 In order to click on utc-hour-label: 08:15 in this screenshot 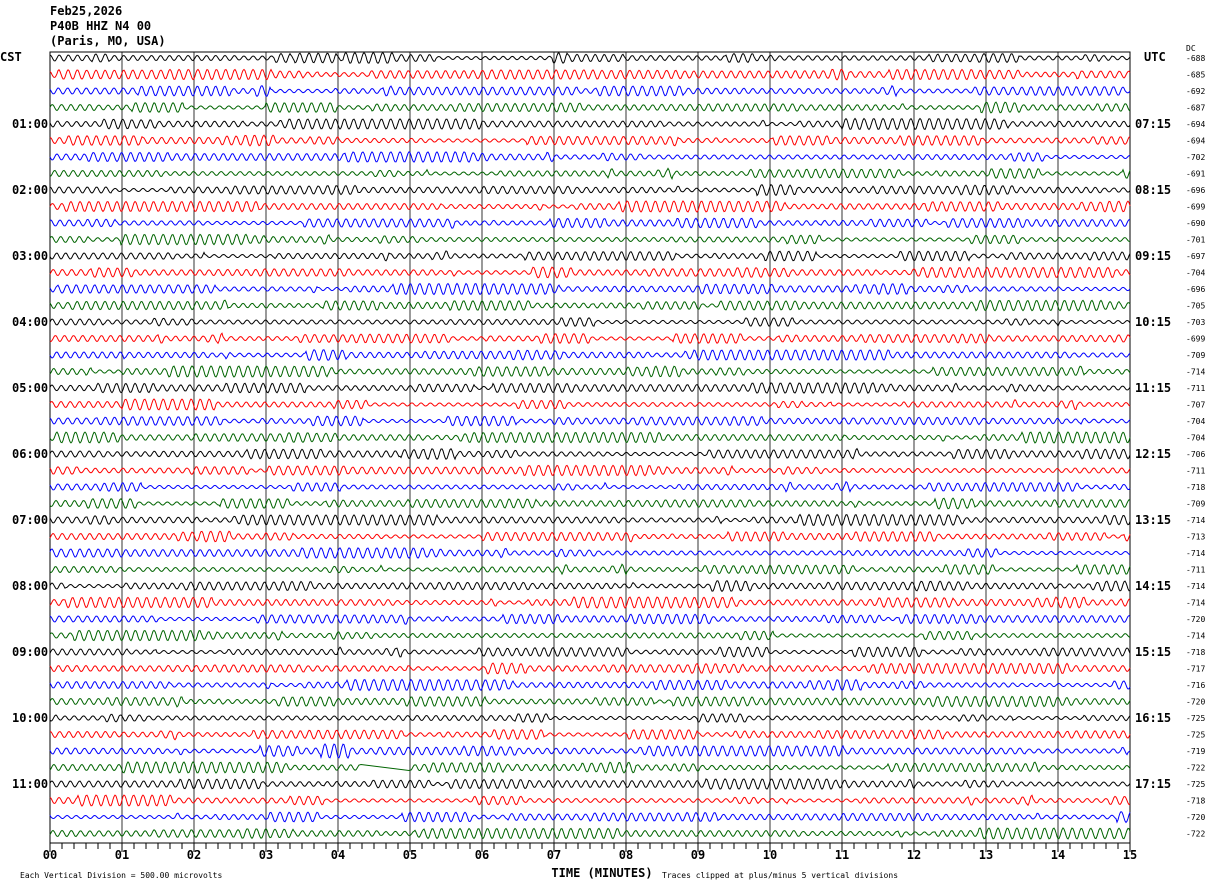, I will do `click(1153, 190)`.